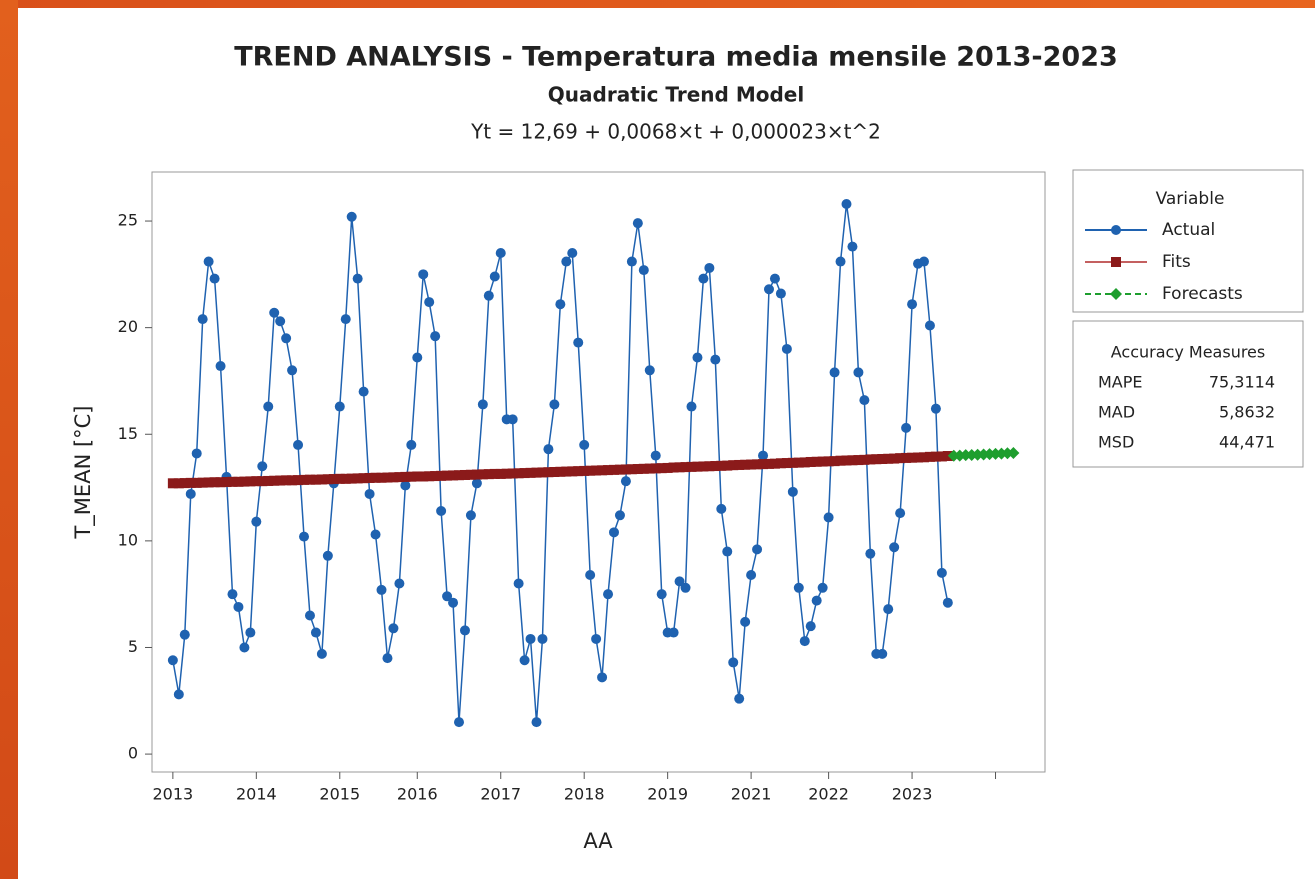 The width and height of the screenshot is (1315, 879). I want to click on x-tick-label: 2013, so click(173, 794).